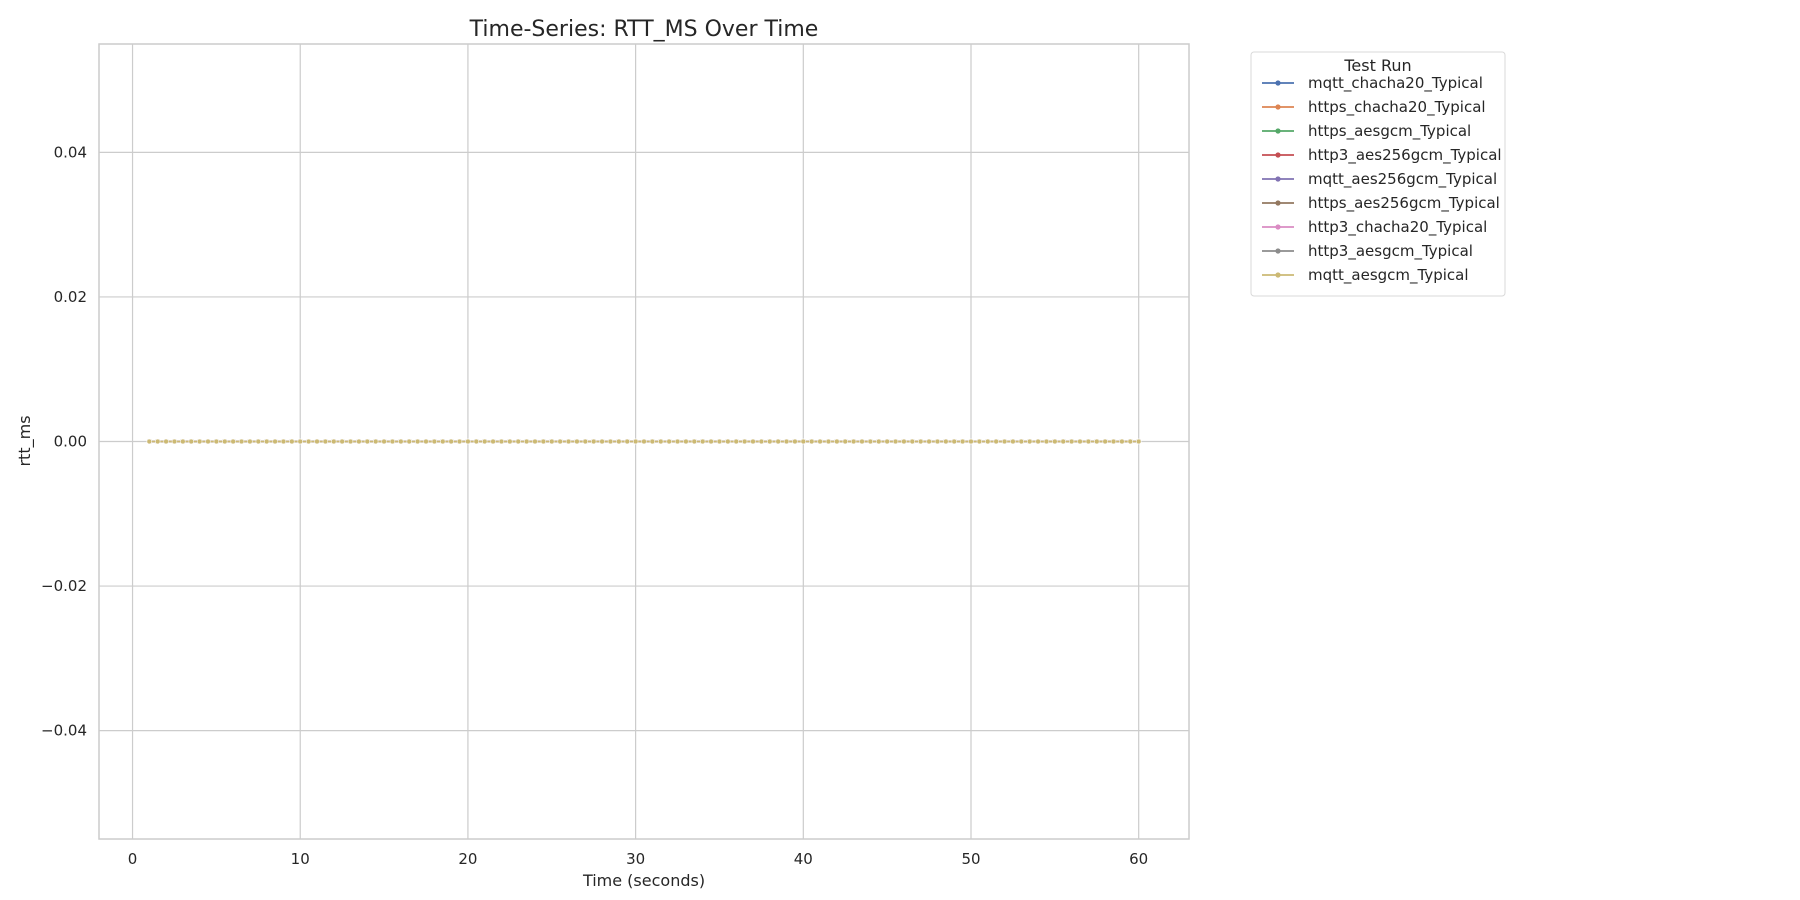 This screenshot has width=1800, height=900. I want to click on legend-frame, so click(1378, 174).